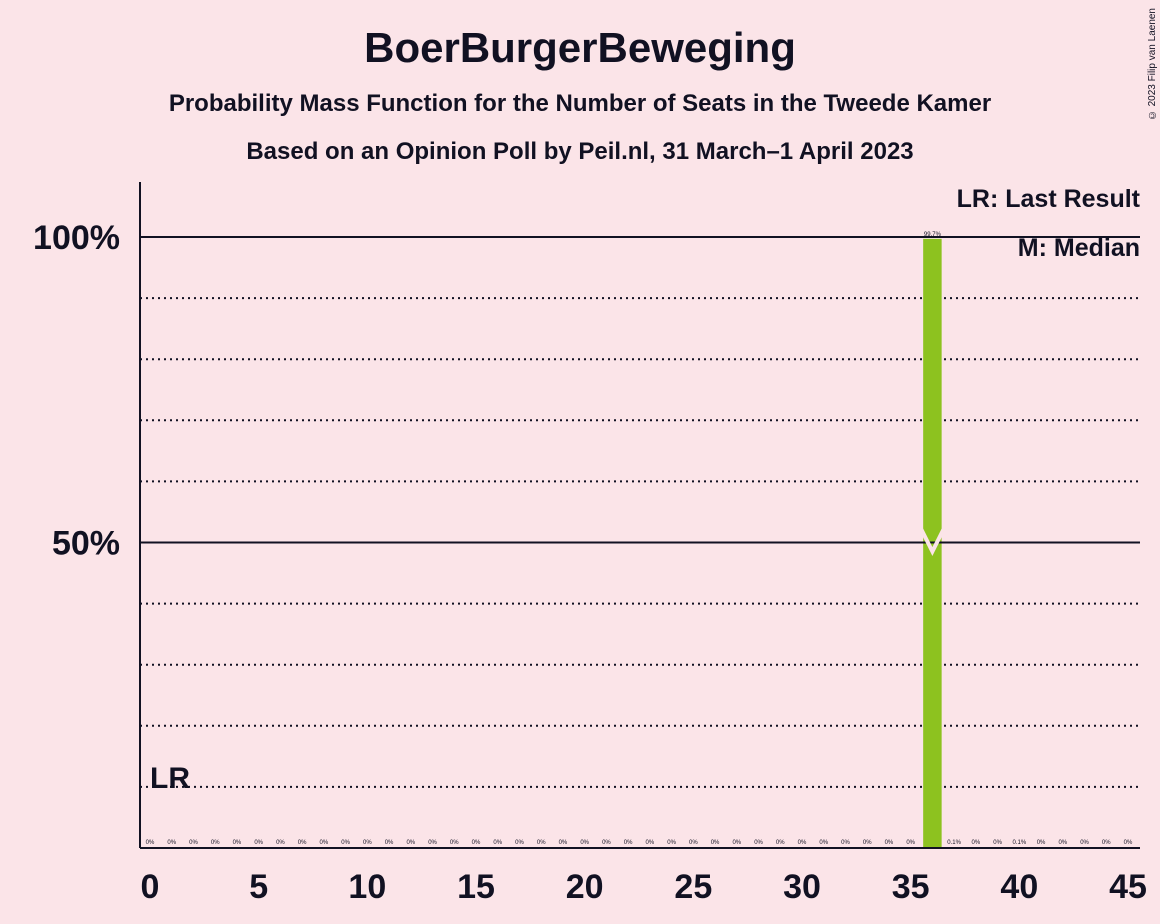 The image size is (1160, 924). What do you see at coordinates (86, 544) in the screenshot?
I see `y-tick-label: 50%` at bounding box center [86, 544].